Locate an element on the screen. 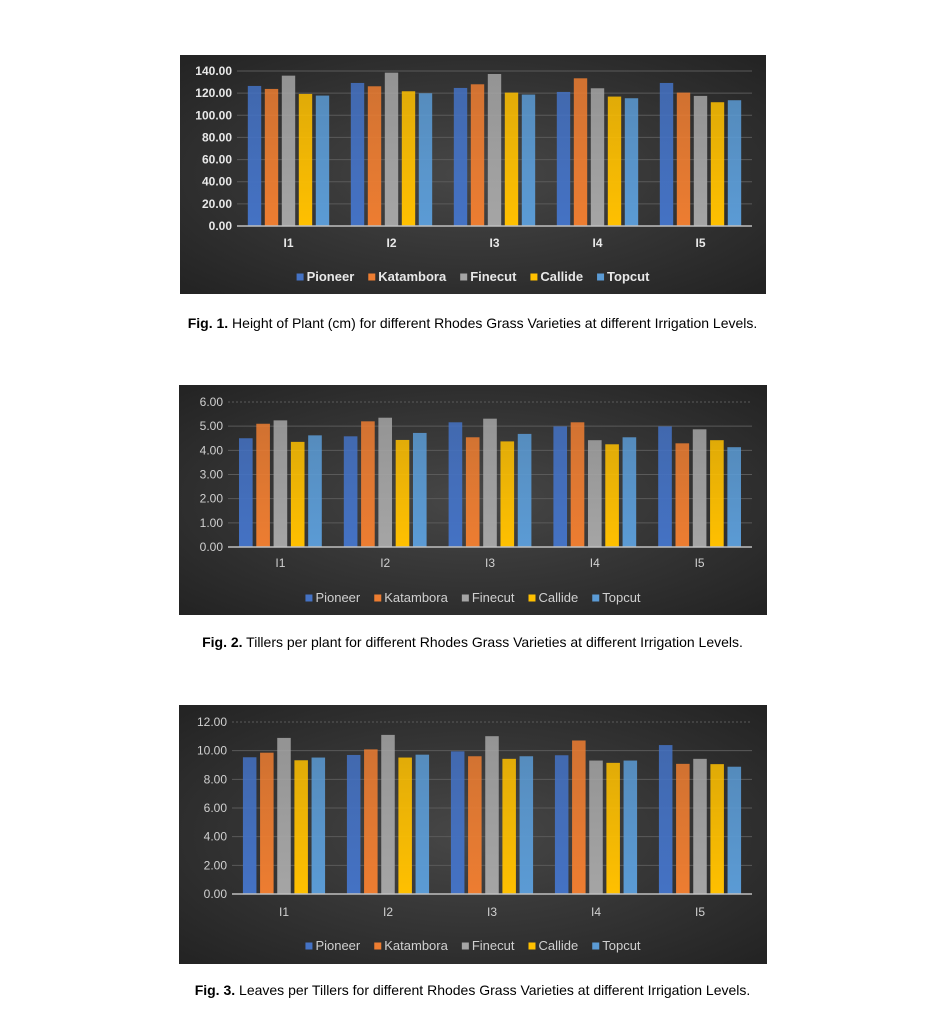  bar-katambora-i5 is located at coordinates (682, 495).